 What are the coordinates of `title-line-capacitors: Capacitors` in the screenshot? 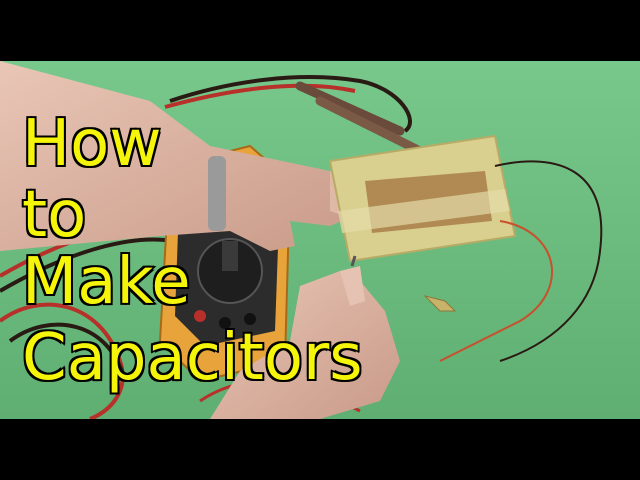 It's located at (193, 358).